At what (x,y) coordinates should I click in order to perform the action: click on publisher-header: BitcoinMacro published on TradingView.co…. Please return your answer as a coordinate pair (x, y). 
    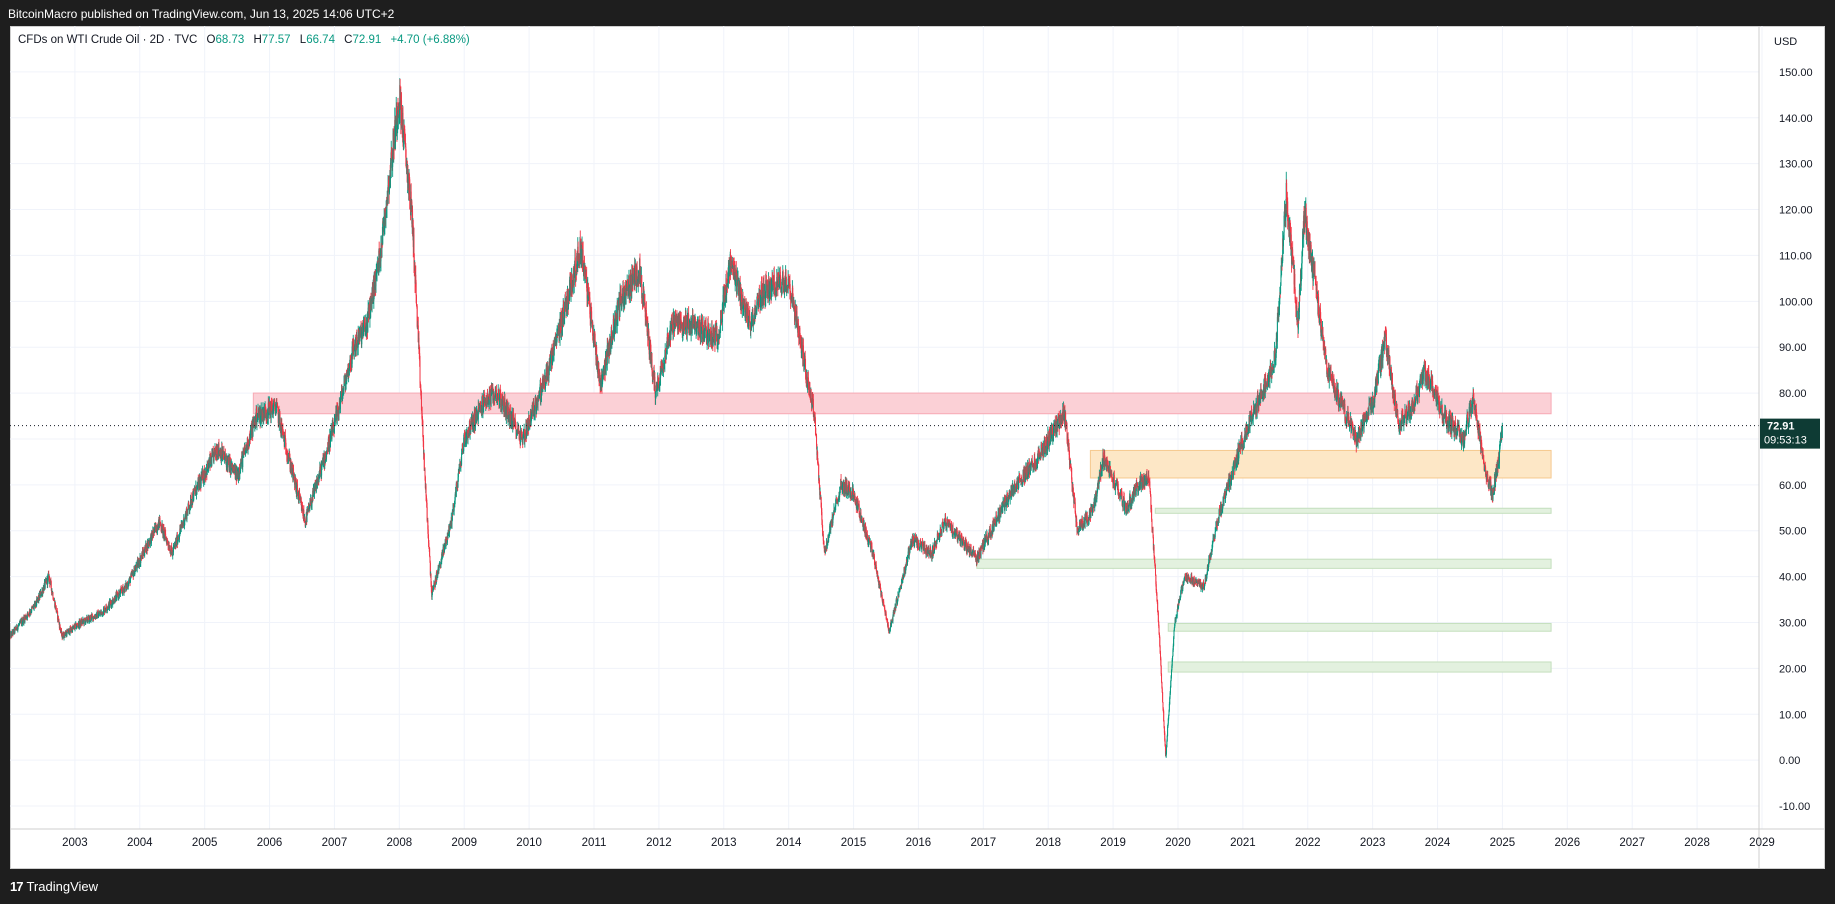
    Looking at the image, I should click on (917, 13).